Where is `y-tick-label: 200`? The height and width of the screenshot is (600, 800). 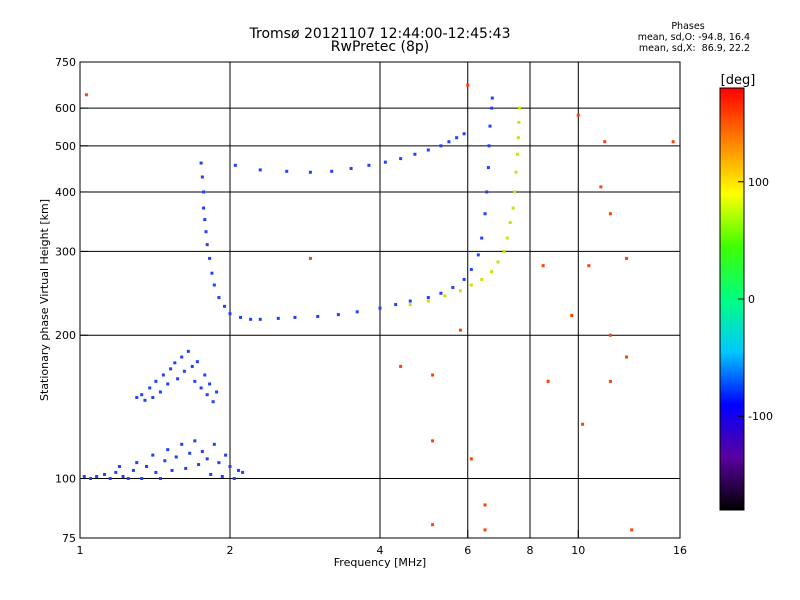
y-tick-label: 200 is located at coordinates (65, 335).